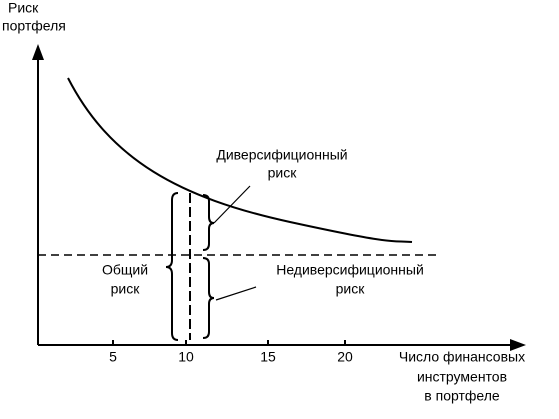 The width and height of the screenshot is (559, 419). I want to click on annotation: Диверсифиционный, so click(281, 155).